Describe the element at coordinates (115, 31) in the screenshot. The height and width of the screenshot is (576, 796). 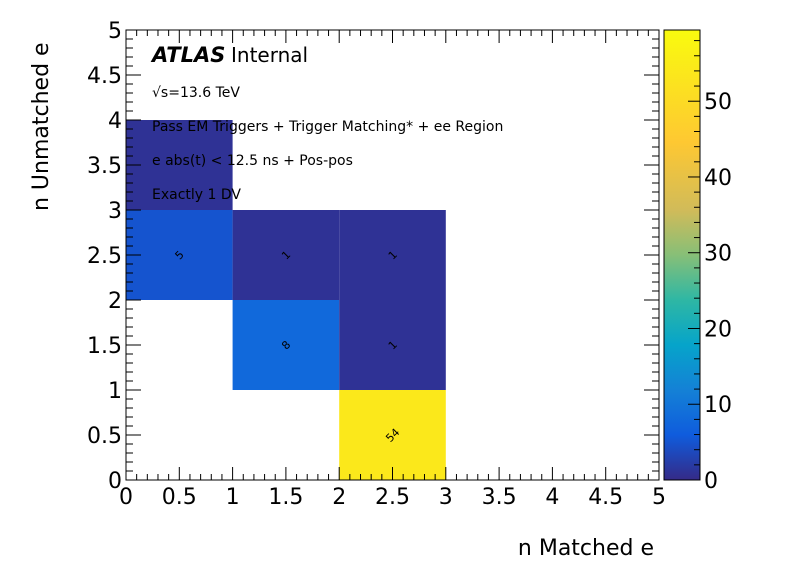
I see `y-tick-label: 5` at that location.